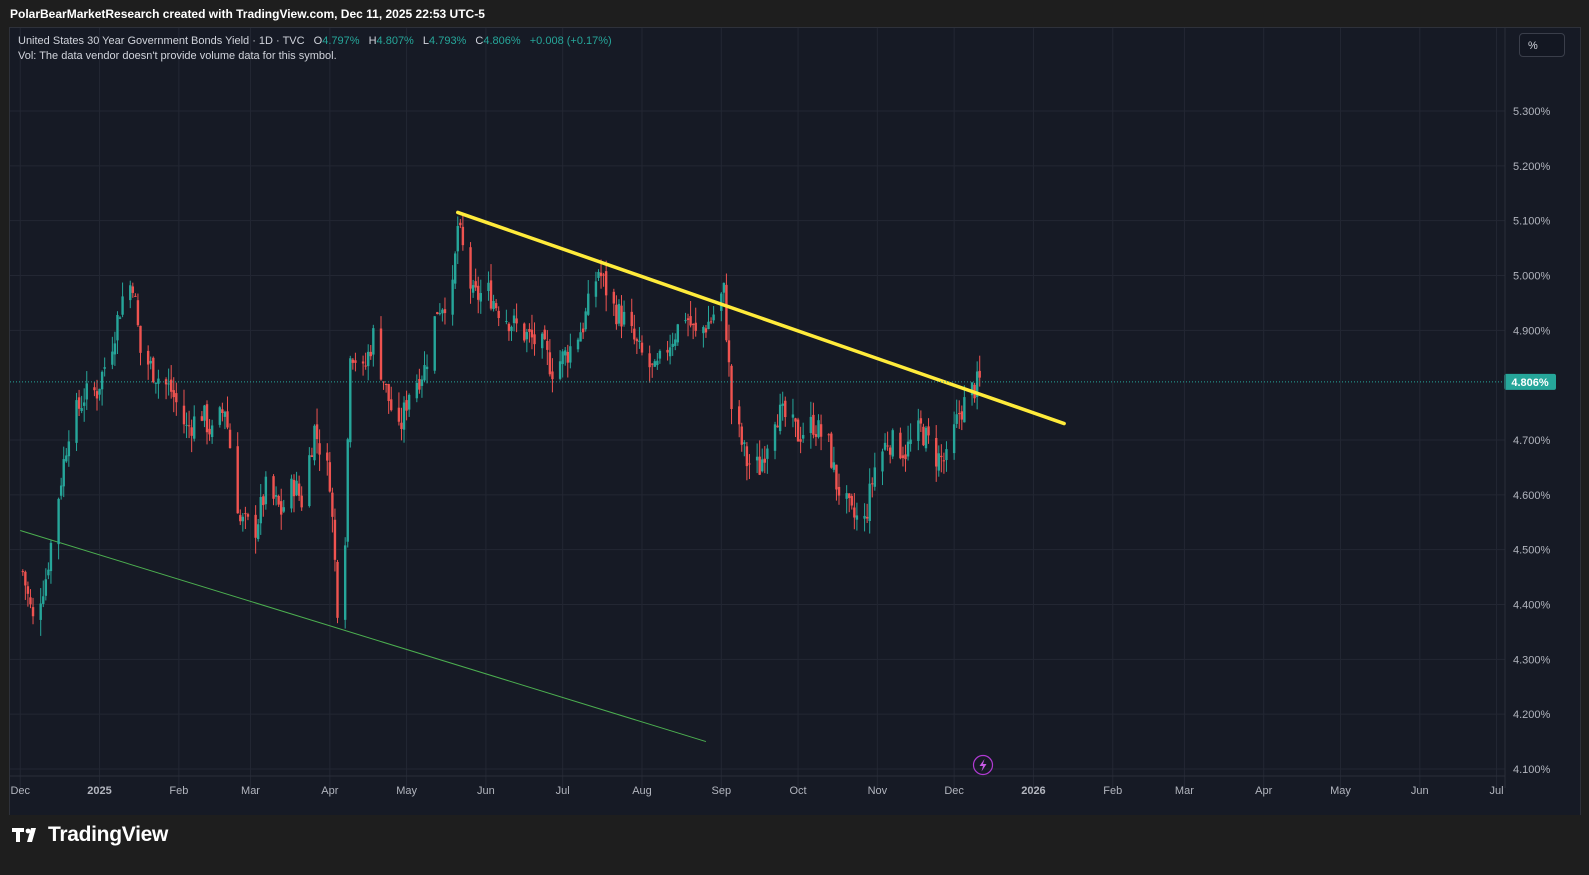  Describe the element at coordinates (1263, 791) in the screenshot. I see `x-tick-label: Apr` at that location.